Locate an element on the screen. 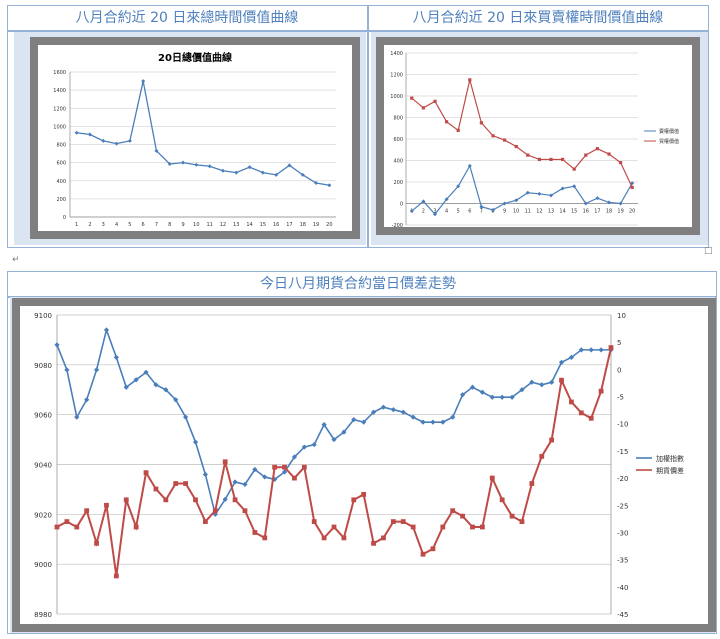 The height and width of the screenshot is (639, 720). paragraph-mark: ↵ is located at coordinates (16, 260).